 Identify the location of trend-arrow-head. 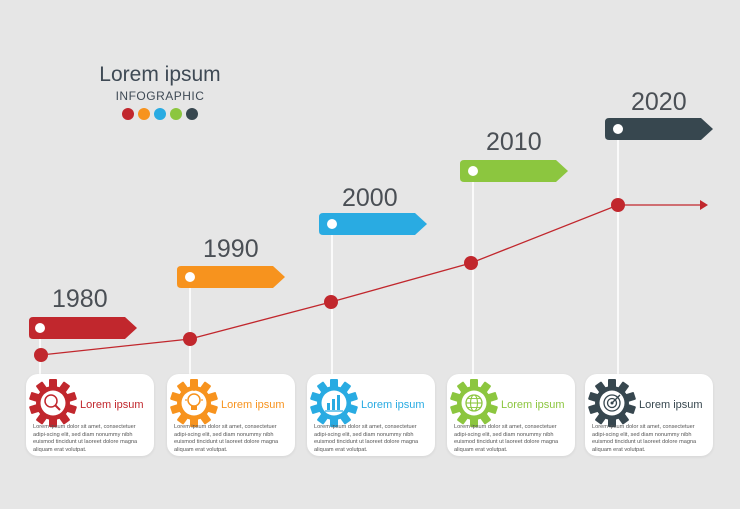
(704, 205).